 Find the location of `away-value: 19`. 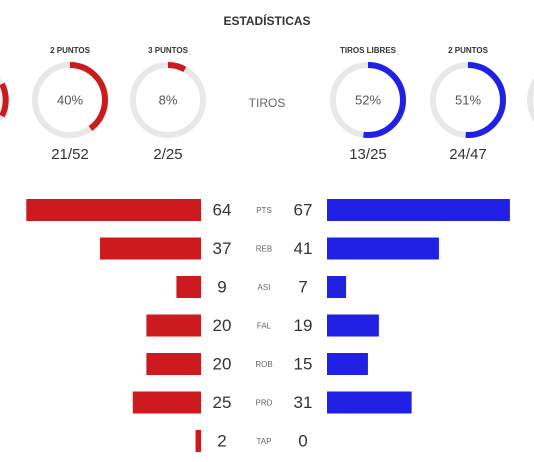

away-value: 19 is located at coordinates (303, 325).